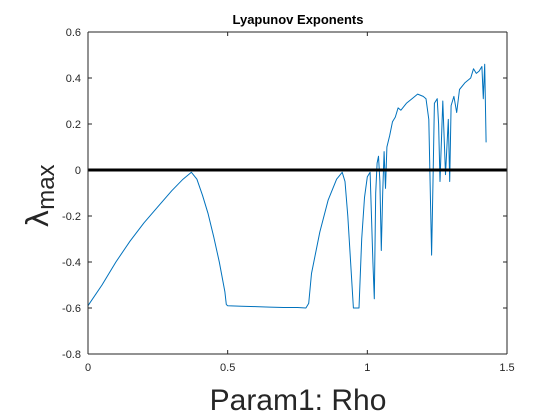 The height and width of the screenshot is (420, 560). I want to click on y-axis-label: λmax, so click(40, 195).